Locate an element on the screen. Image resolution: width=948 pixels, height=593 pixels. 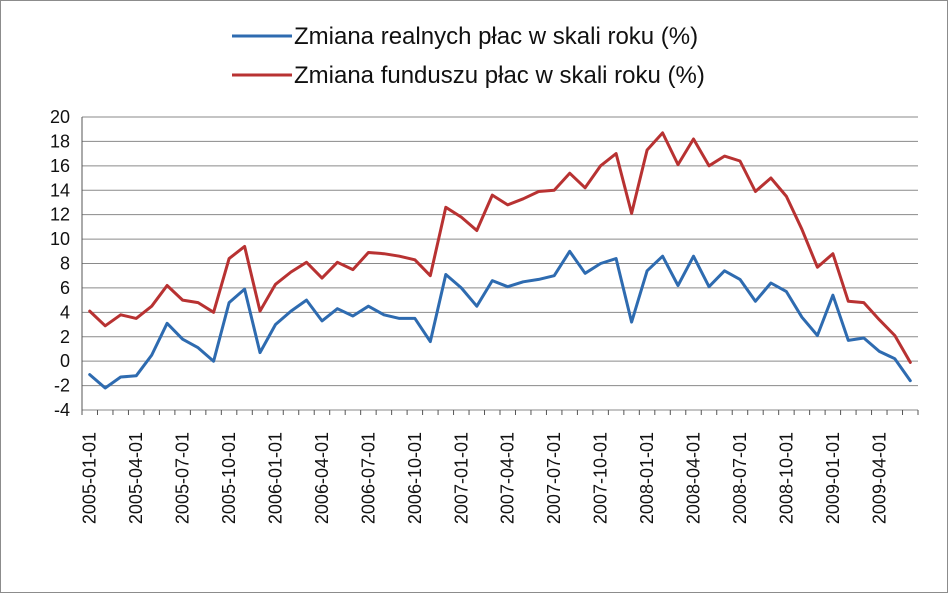
x-tick-label: 2005-01-01 is located at coordinates (90, 478).